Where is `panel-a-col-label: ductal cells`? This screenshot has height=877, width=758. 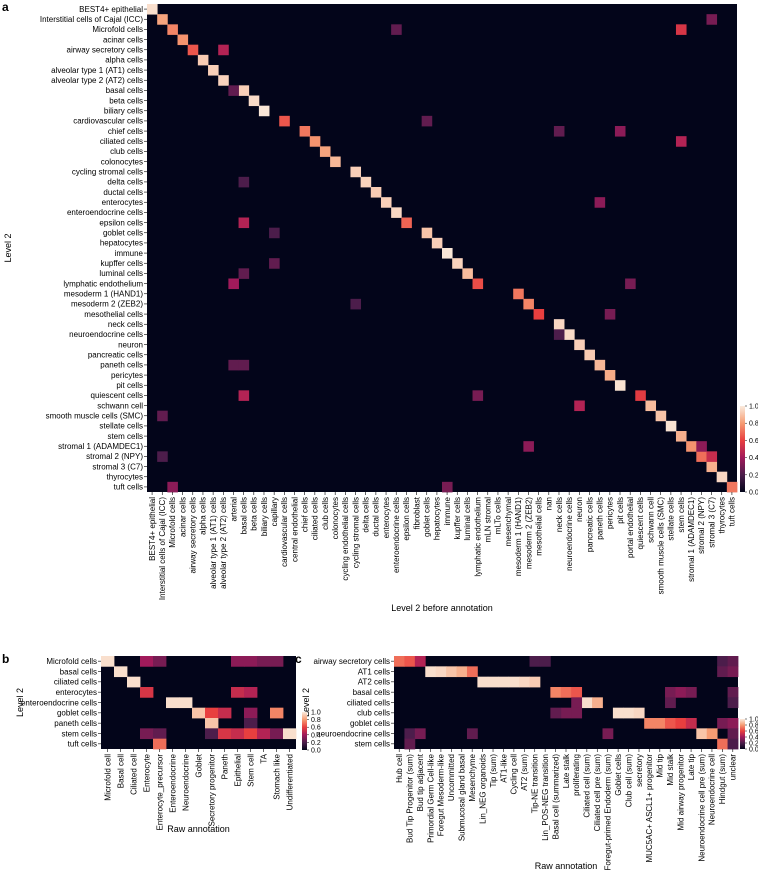 panel-a-col-label: ductal cells is located at coordinates (376, 517).